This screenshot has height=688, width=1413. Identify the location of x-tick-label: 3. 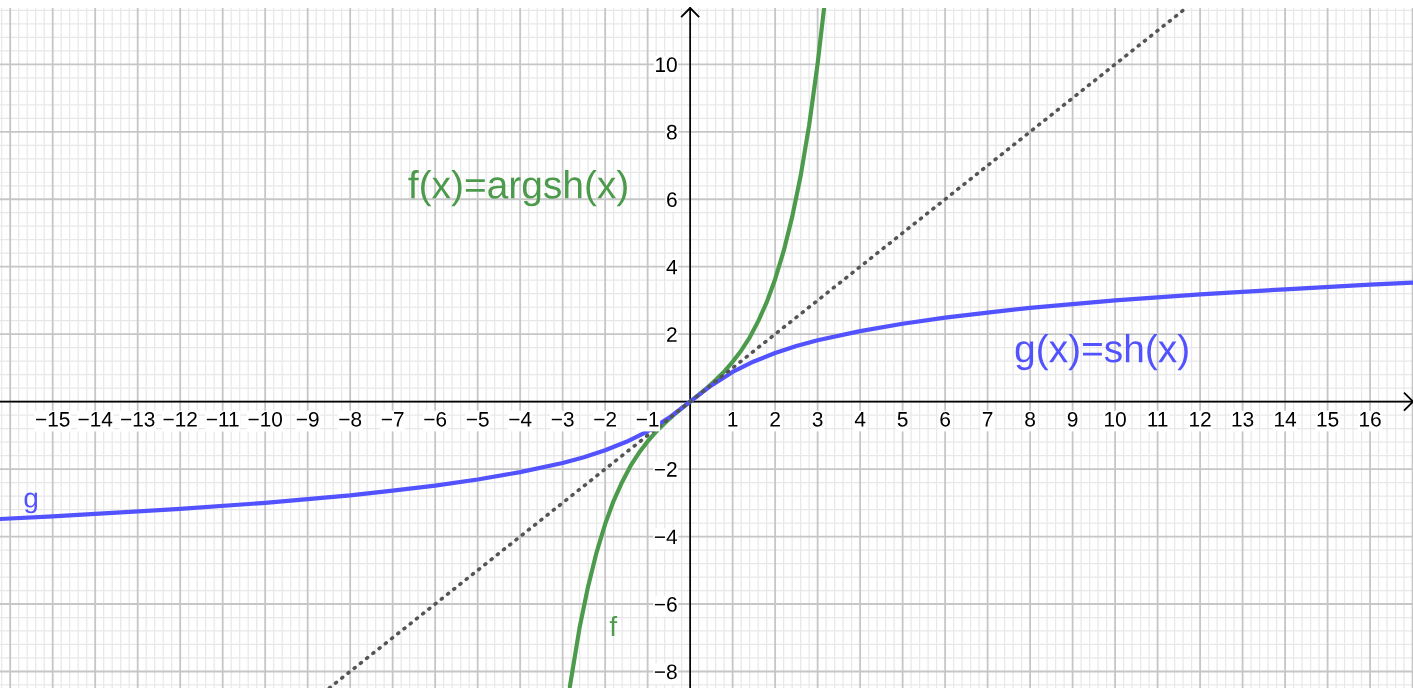
(817, 419).